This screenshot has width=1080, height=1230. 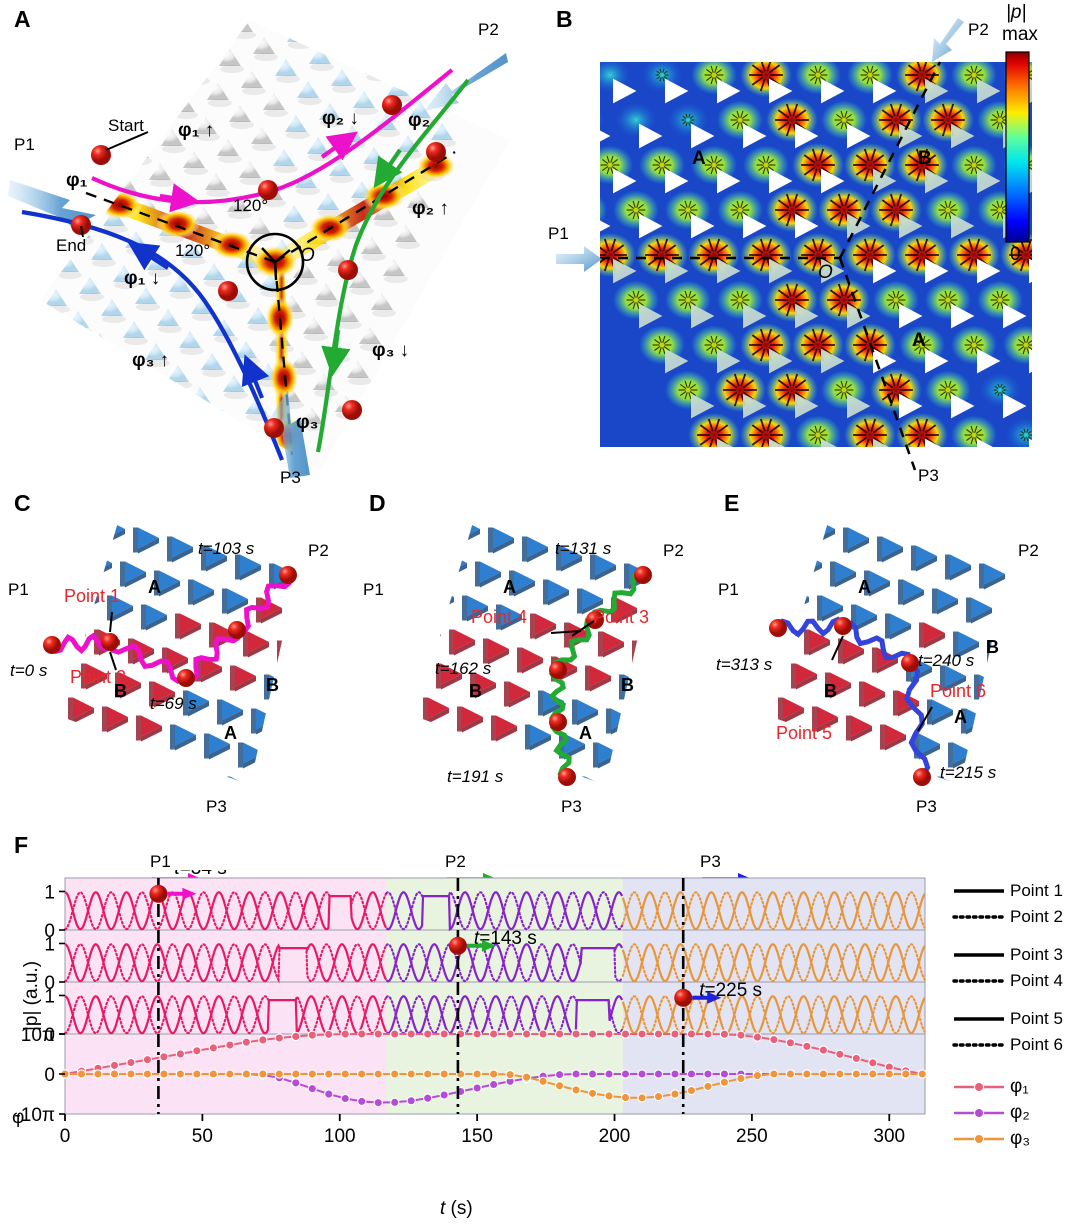 I want to click on panel-a-label-p1: P1, so click(x=24, y=144).